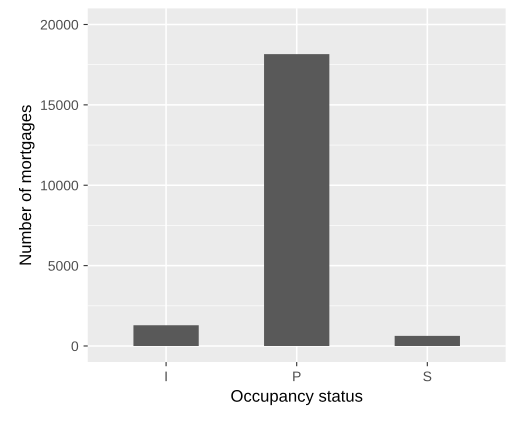 This screenshot has width=516, height=421. Describe the element at coordinates (59, 105) in the screenshot. I see `y-tick-label: 15000` at that location.